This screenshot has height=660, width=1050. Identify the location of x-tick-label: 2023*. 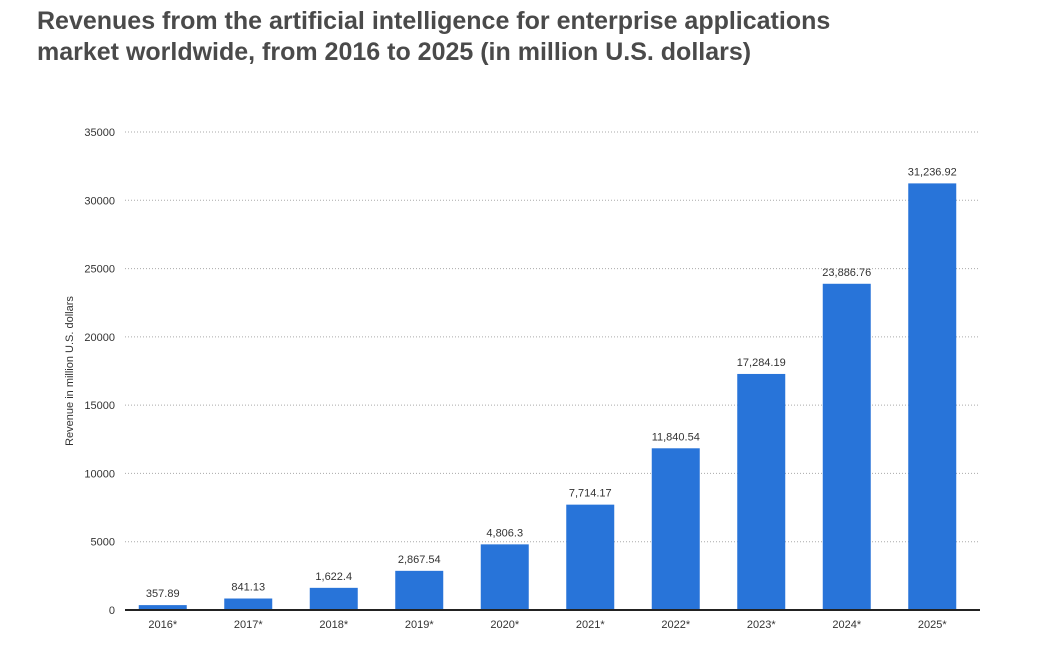
(761, 625).